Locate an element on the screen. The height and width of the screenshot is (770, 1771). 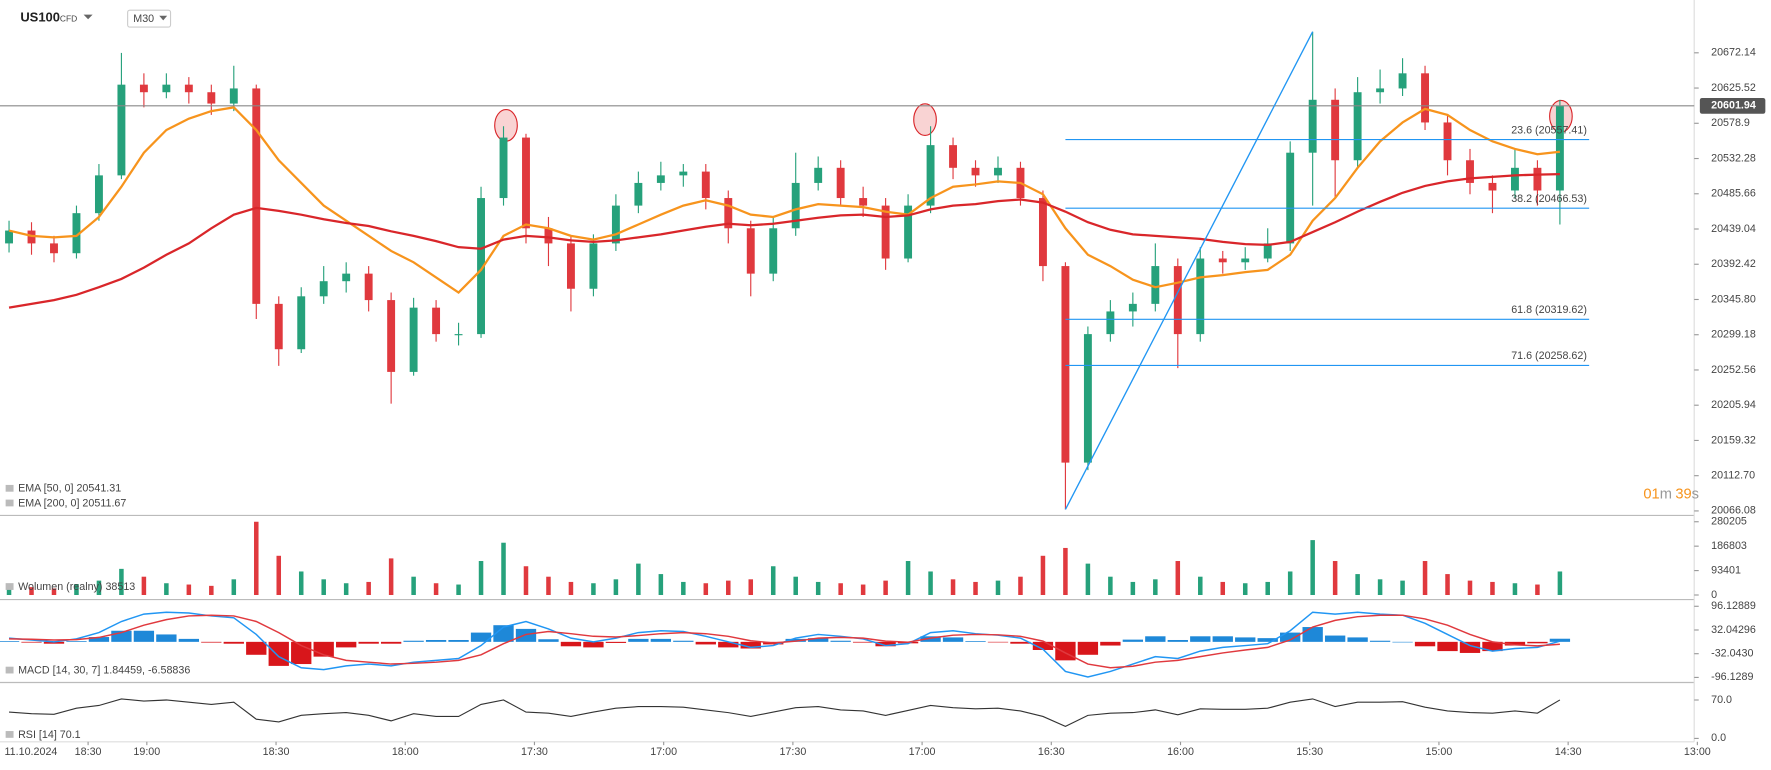
last-price-label: 20601.94 is located at coordinates (1733, 106).